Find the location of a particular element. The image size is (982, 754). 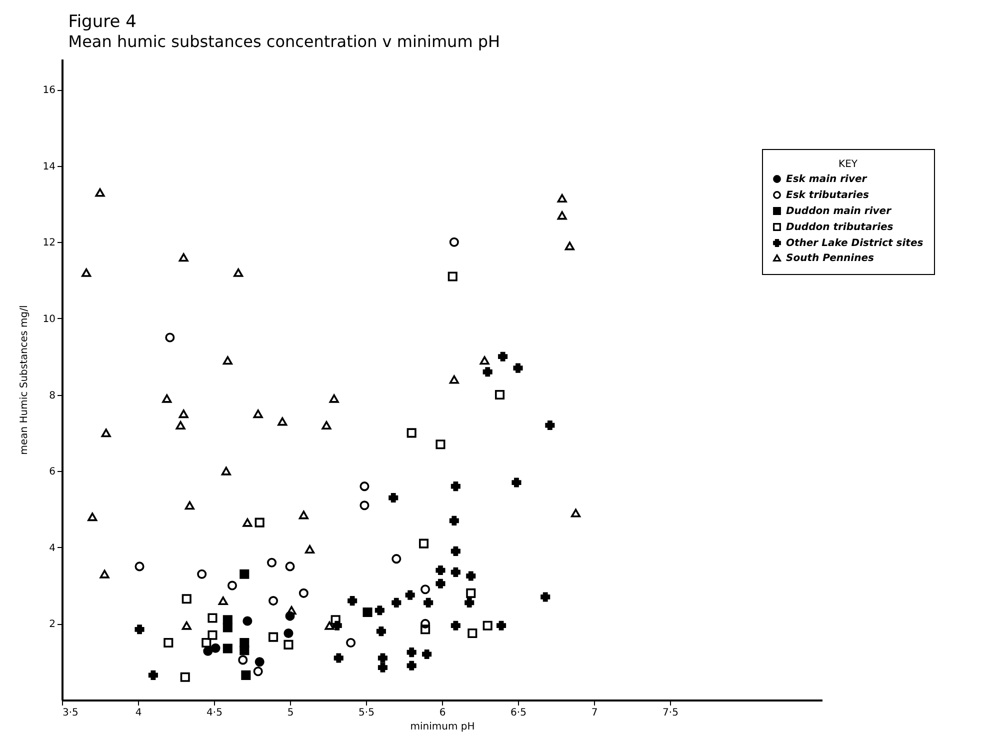

x-tick-label: 7·5 is located at coordinates (670, 713).